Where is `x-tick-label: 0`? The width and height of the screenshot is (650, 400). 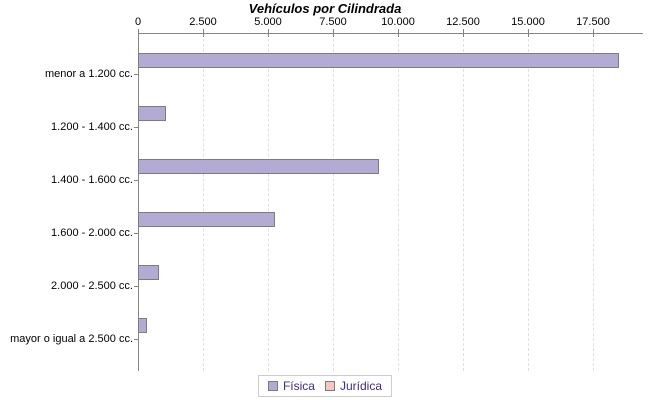
x-tick-label: 0 is located at coordinates (138, 22).